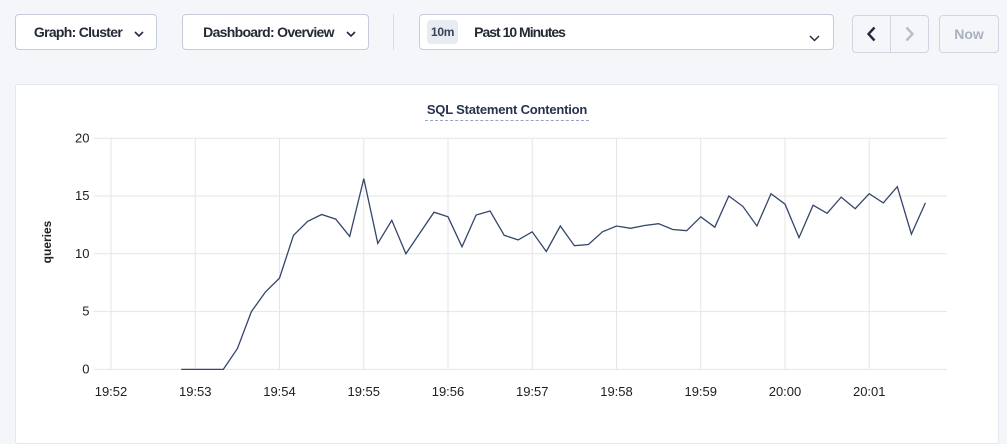 The height and width of the screenshot is (444, 1007). What do you see at coordinates (195, 391) in the screenshot?
I see `svg-text: 19:53` at bounding box center [195, 391].